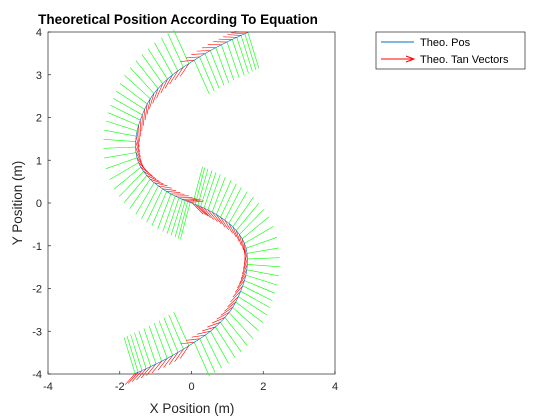 This screenshot has height=420, width=560. What do you see at coordinates (37, 375) in the screenshot?
I see `y-tick-label: -4` at bounding box center [37, 375].